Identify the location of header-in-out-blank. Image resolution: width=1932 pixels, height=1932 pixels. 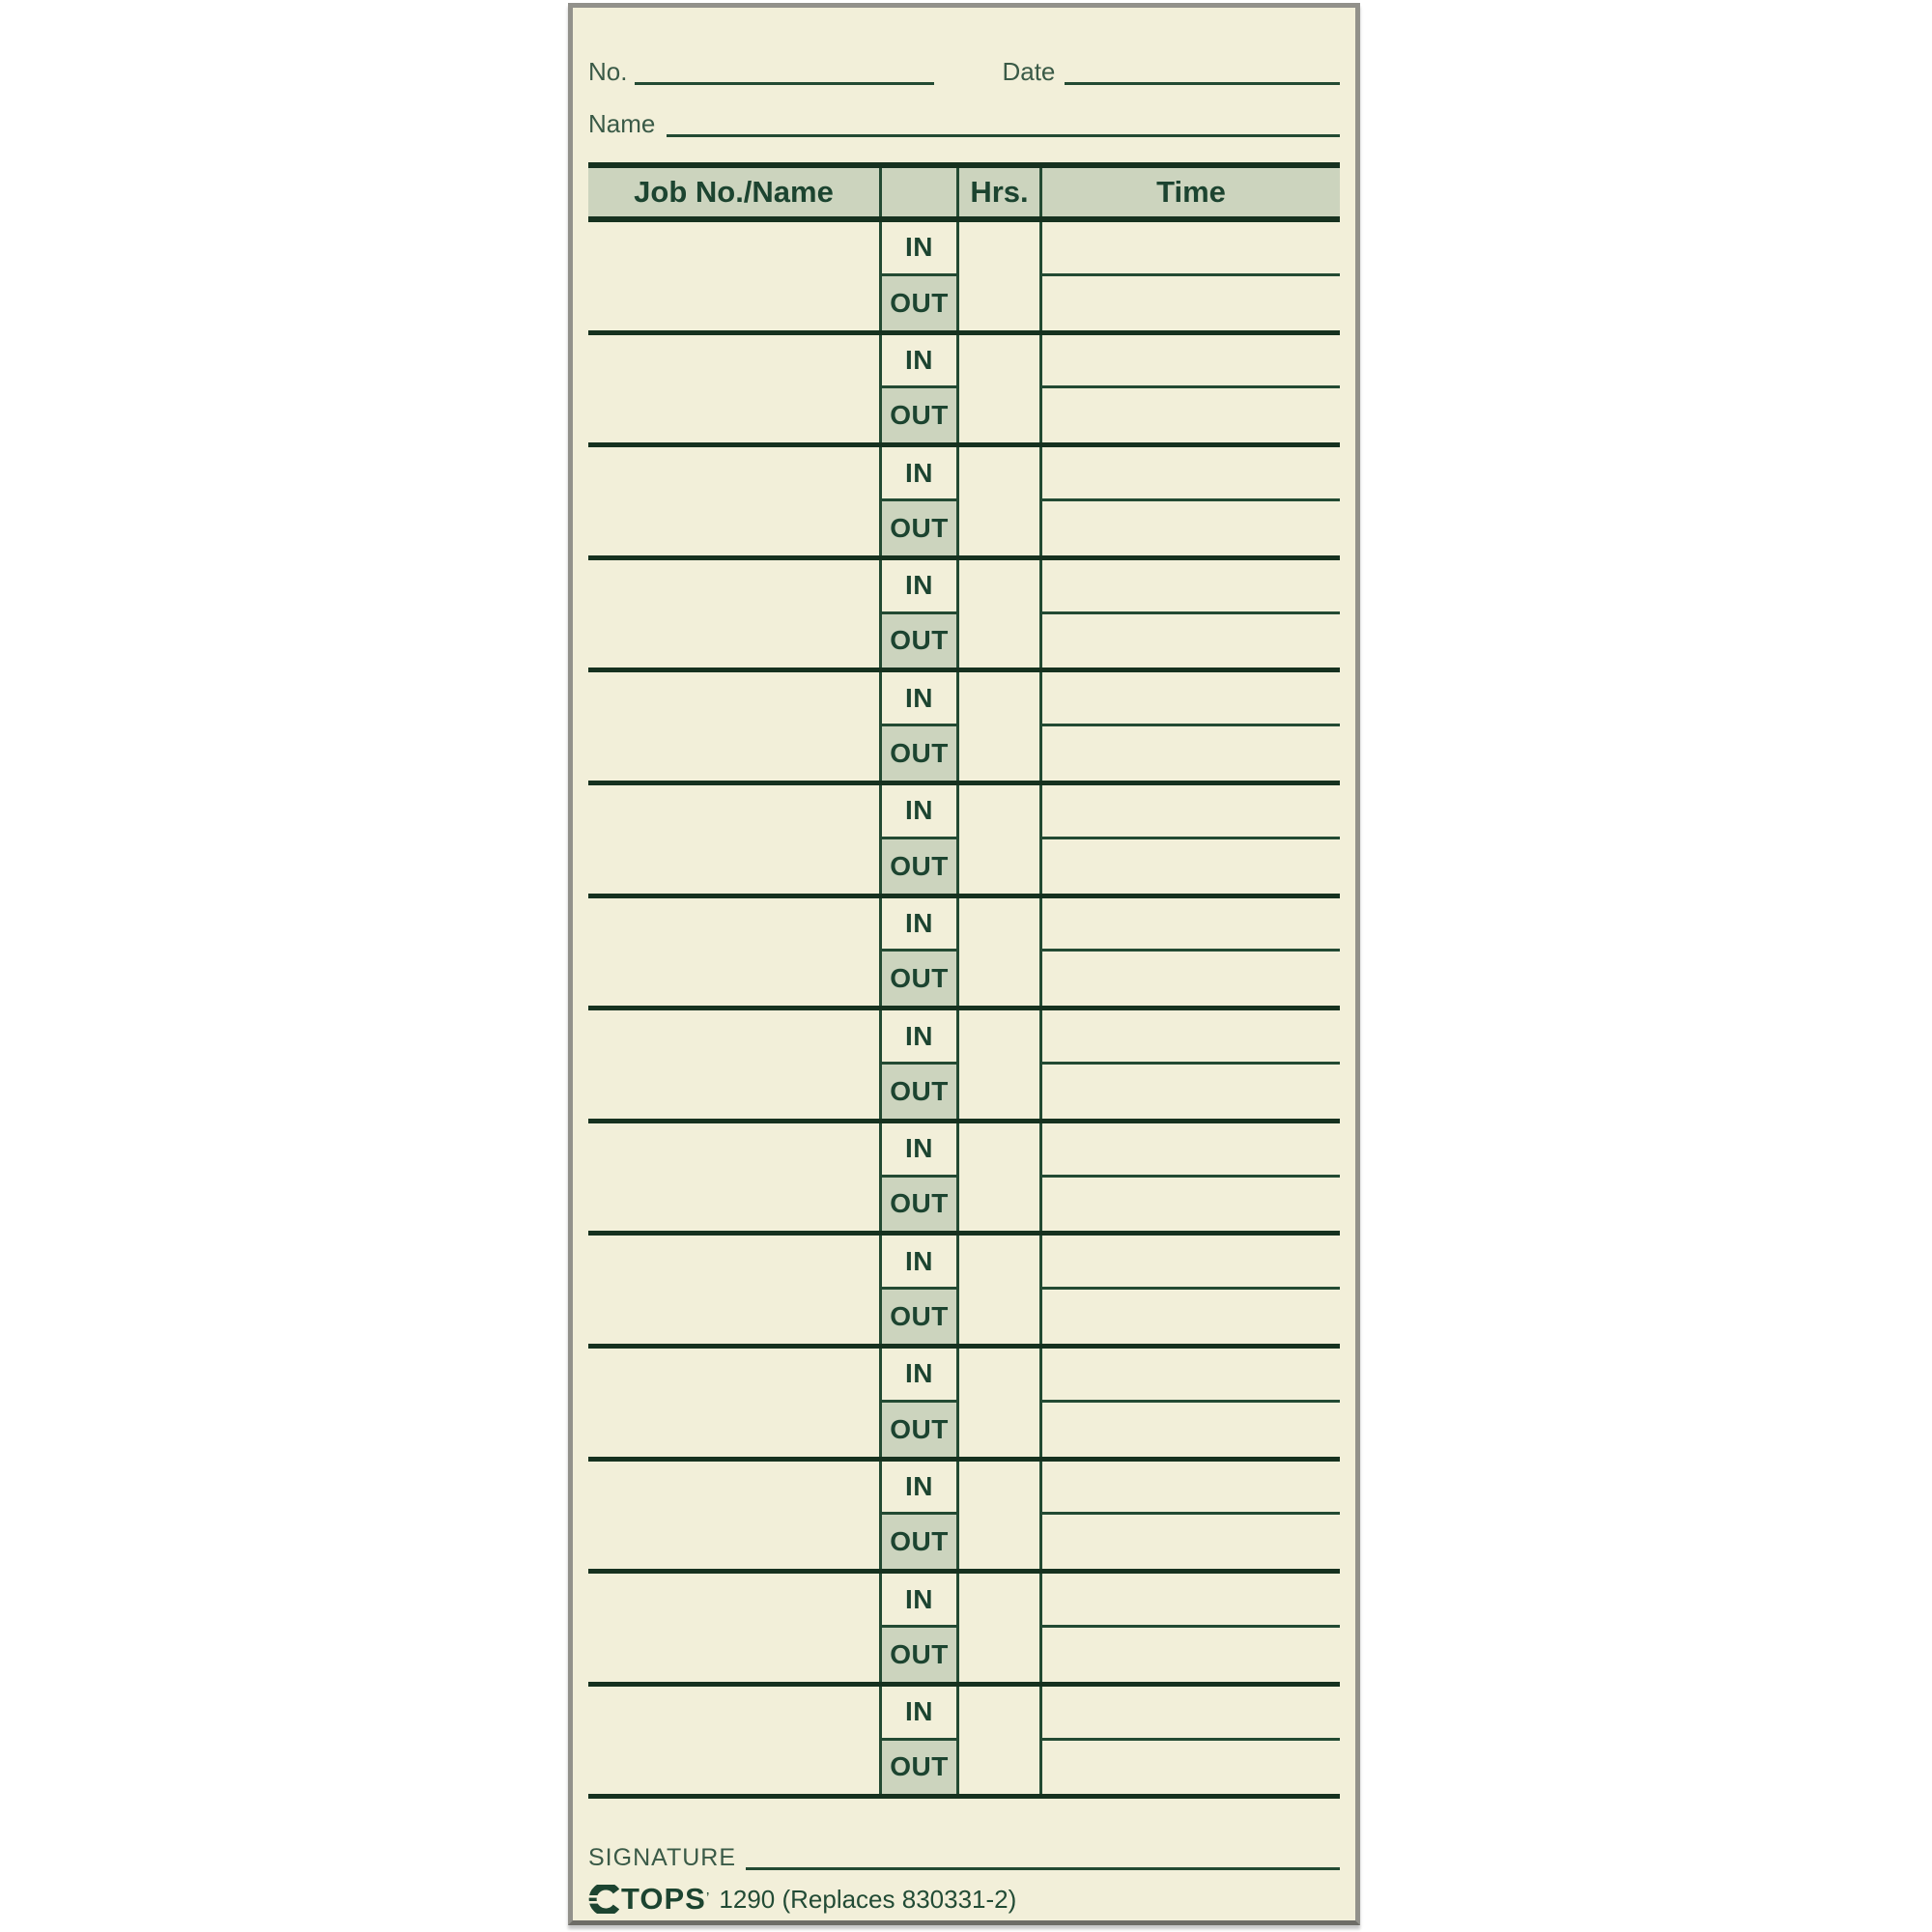
(920, 192).